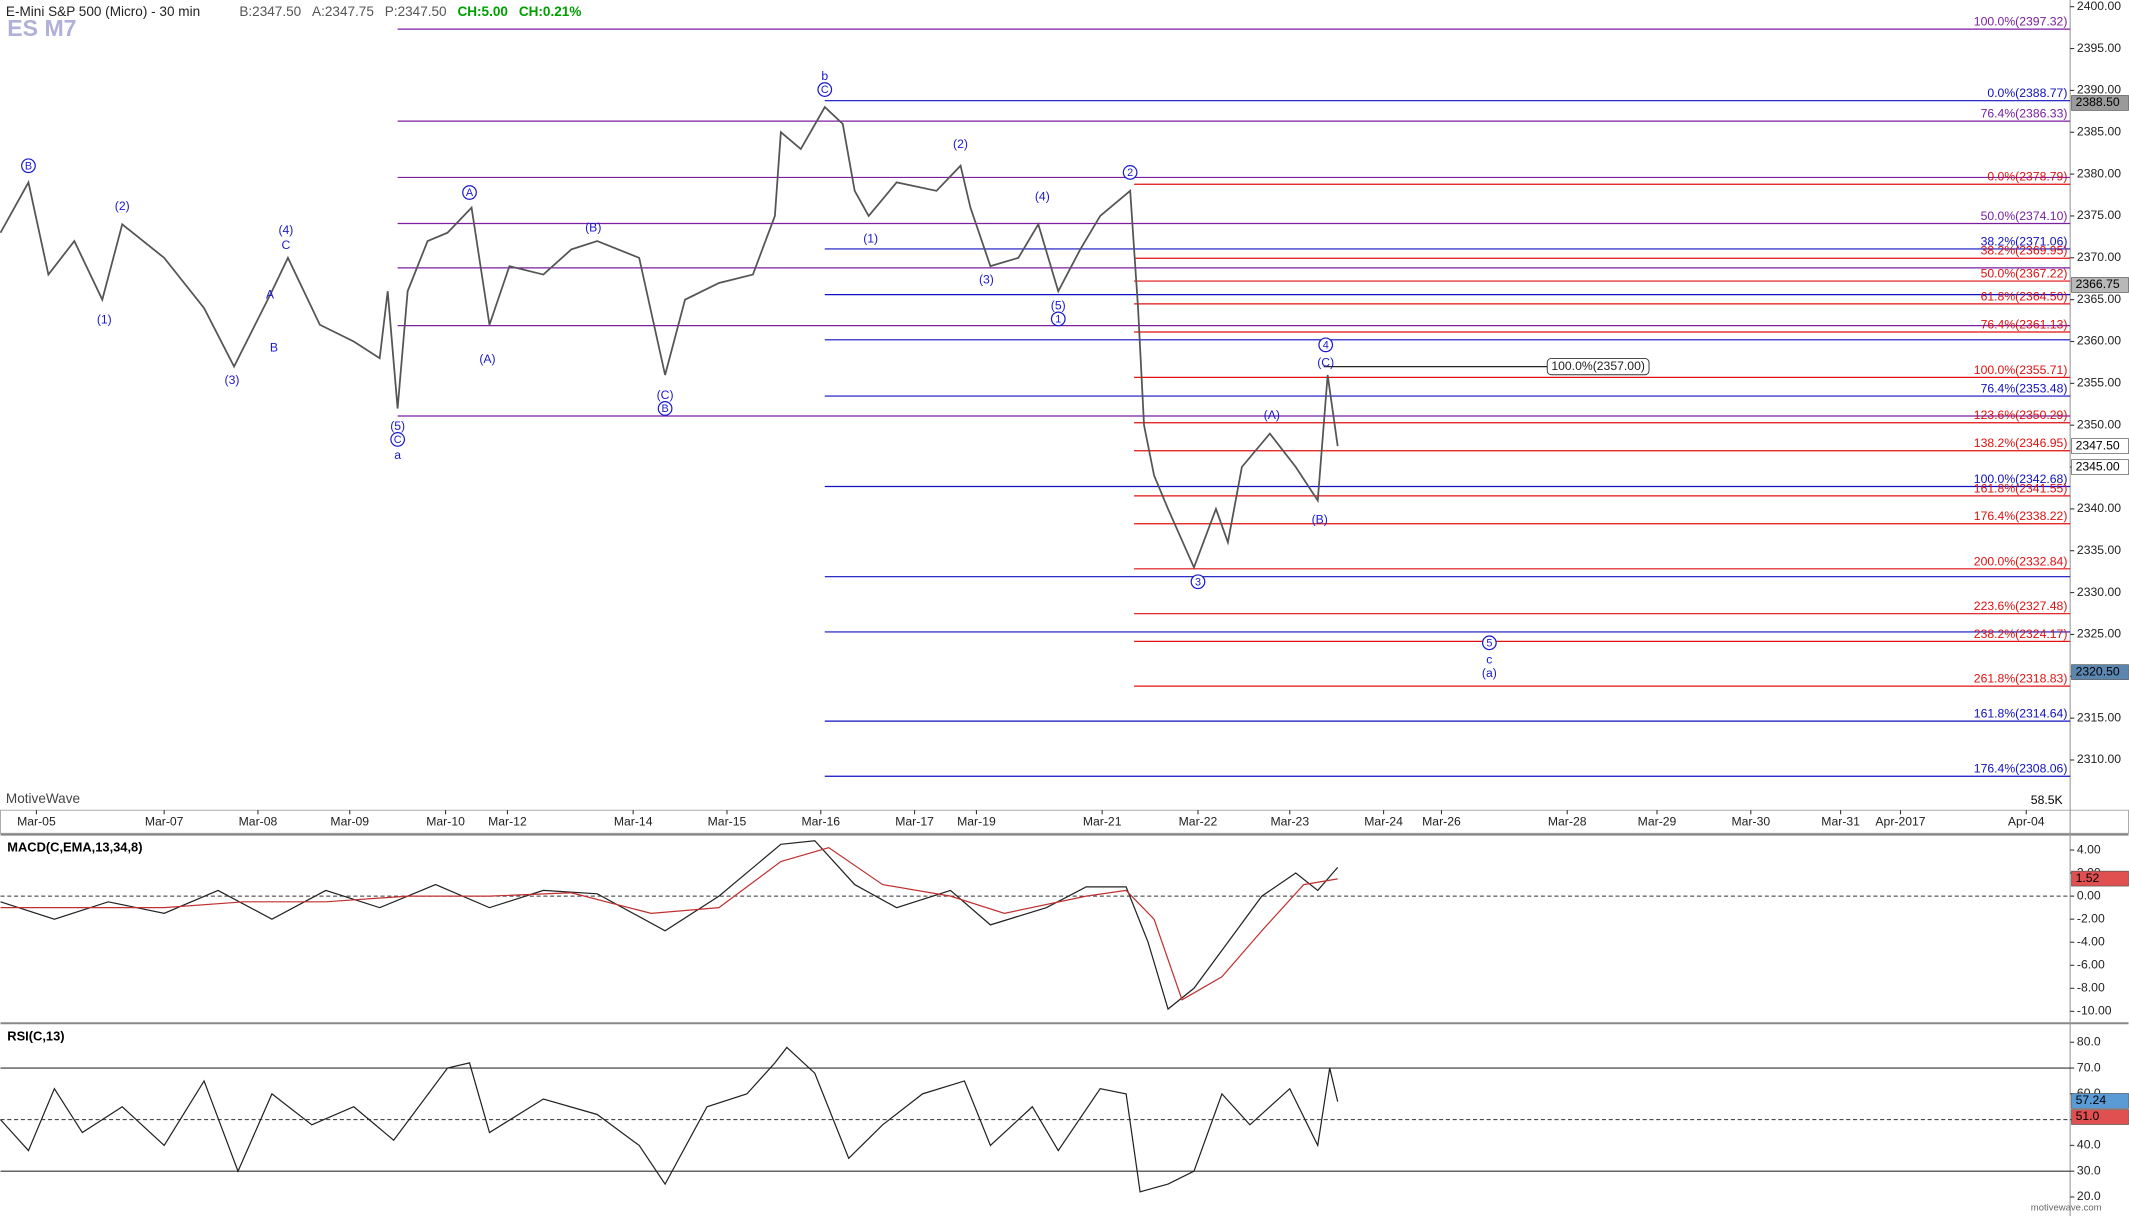 The image size is (2129, 1216). What do you see at coordinates (2098, 445) in the screenshot?
I see `price-tag-label: 2347.50` at bounding box center [2098, 445].